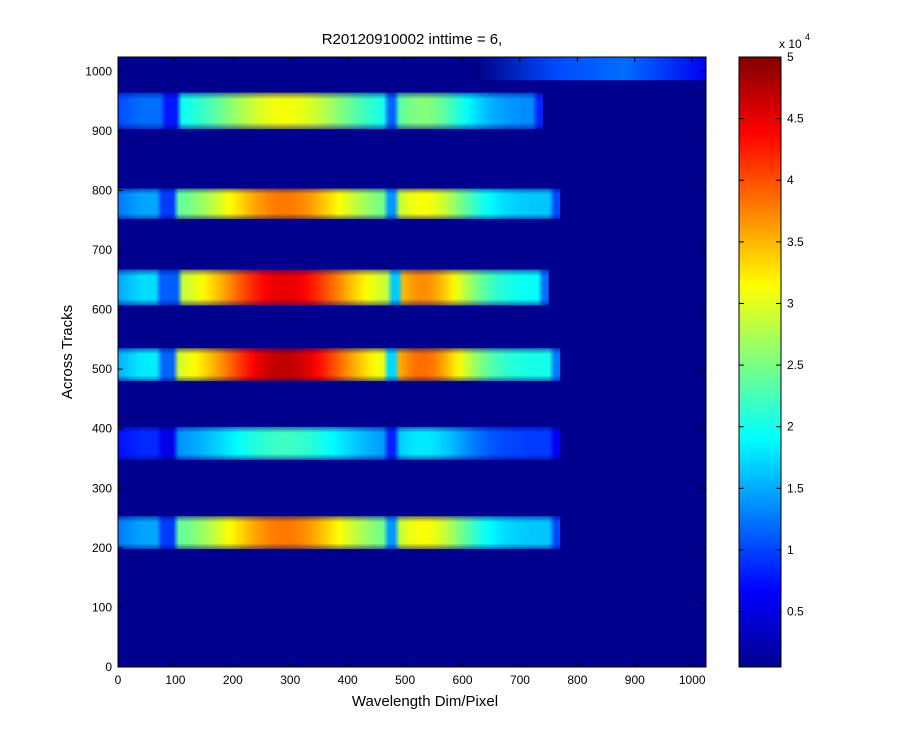  Describe the element at coordinates (795, 365) in the screenshot. I see `colorbar-tick-label: 2.5` at that location.